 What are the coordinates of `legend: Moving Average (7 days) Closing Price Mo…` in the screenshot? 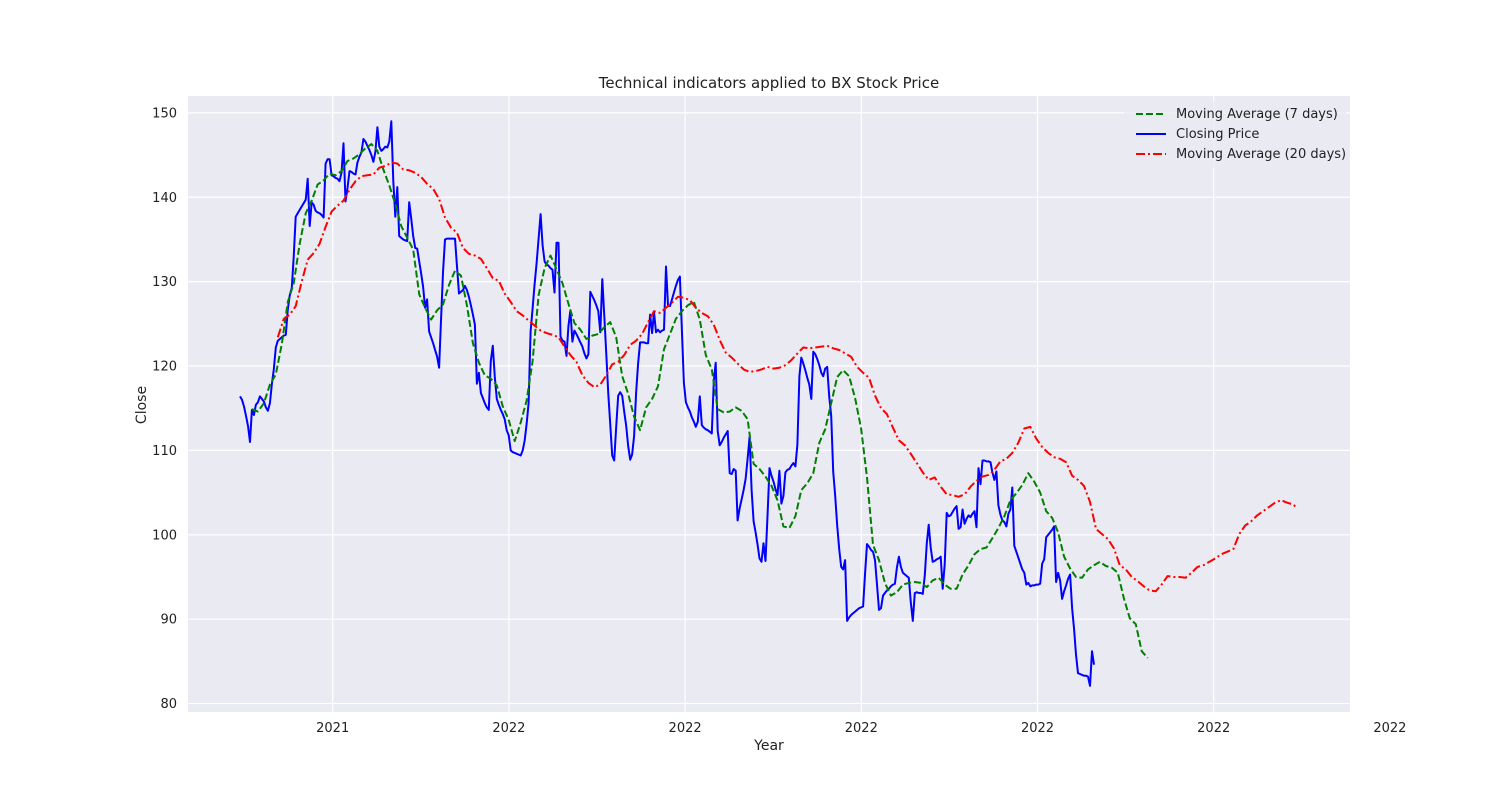 It's located at (1235, 134).